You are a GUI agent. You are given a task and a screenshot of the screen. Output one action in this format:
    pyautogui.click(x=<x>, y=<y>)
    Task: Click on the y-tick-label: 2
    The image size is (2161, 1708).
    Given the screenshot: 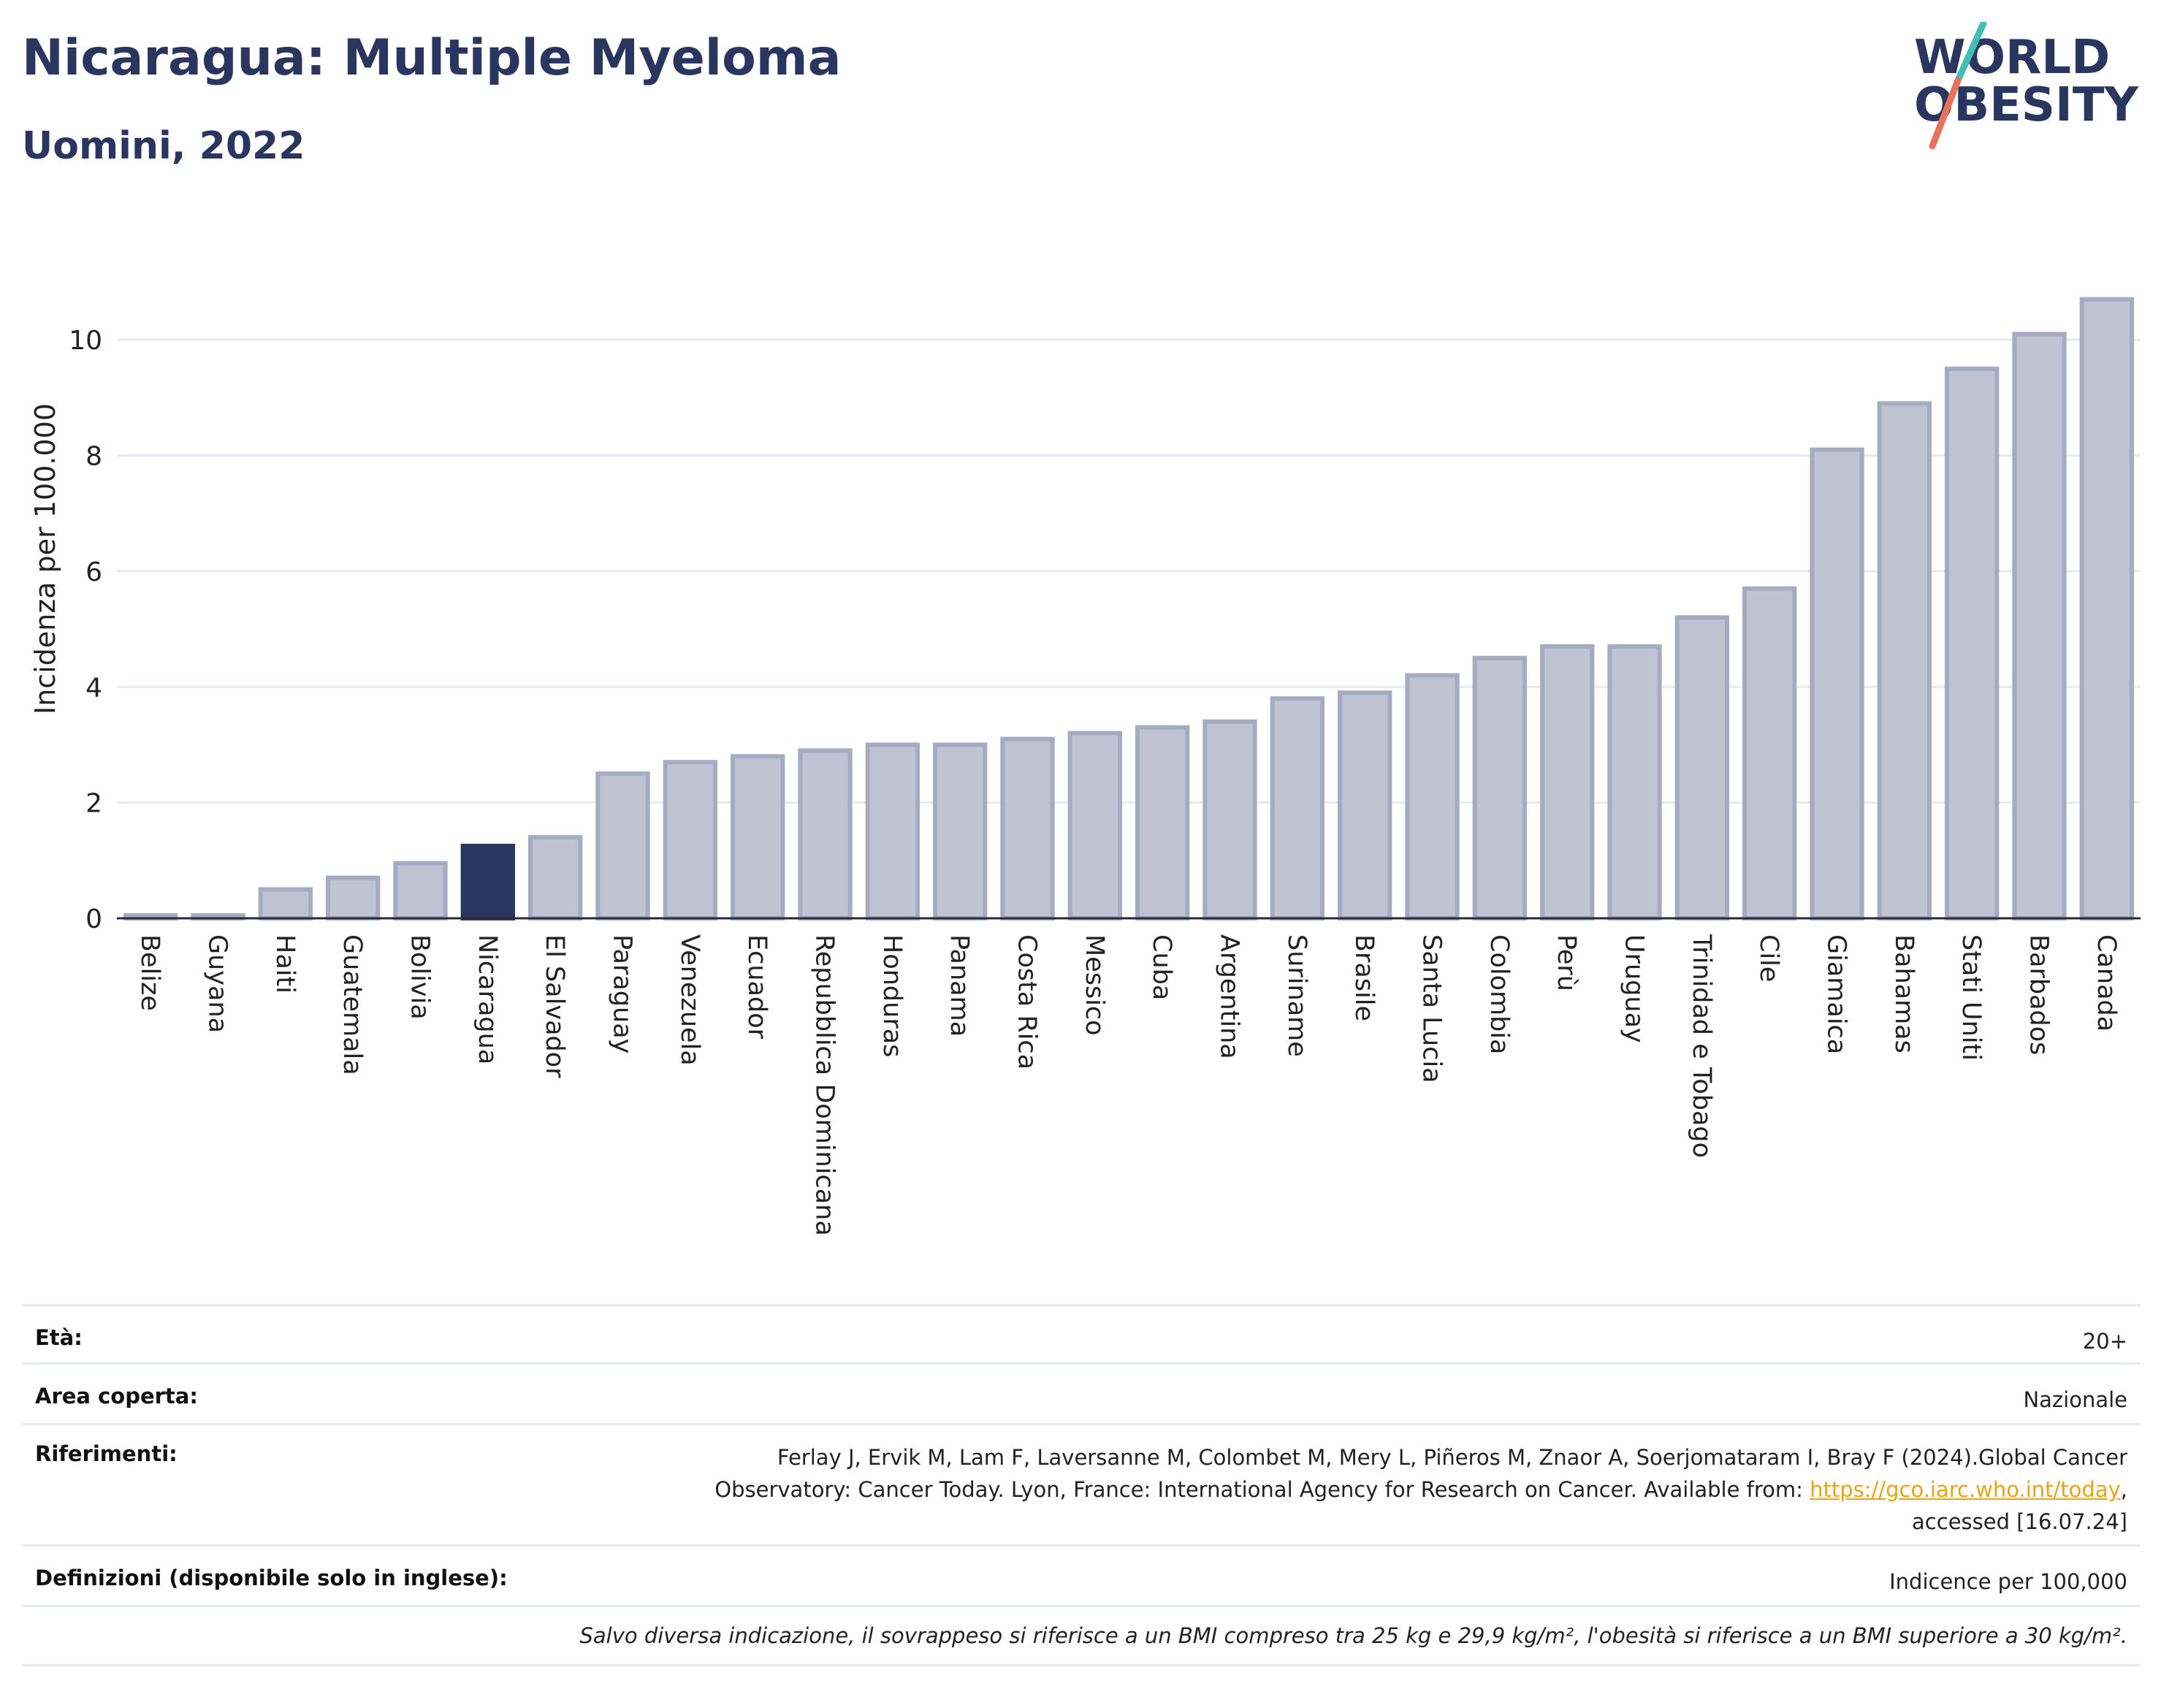 What is the action you would take?
    pyautogui.click(x=94, y=804)
    